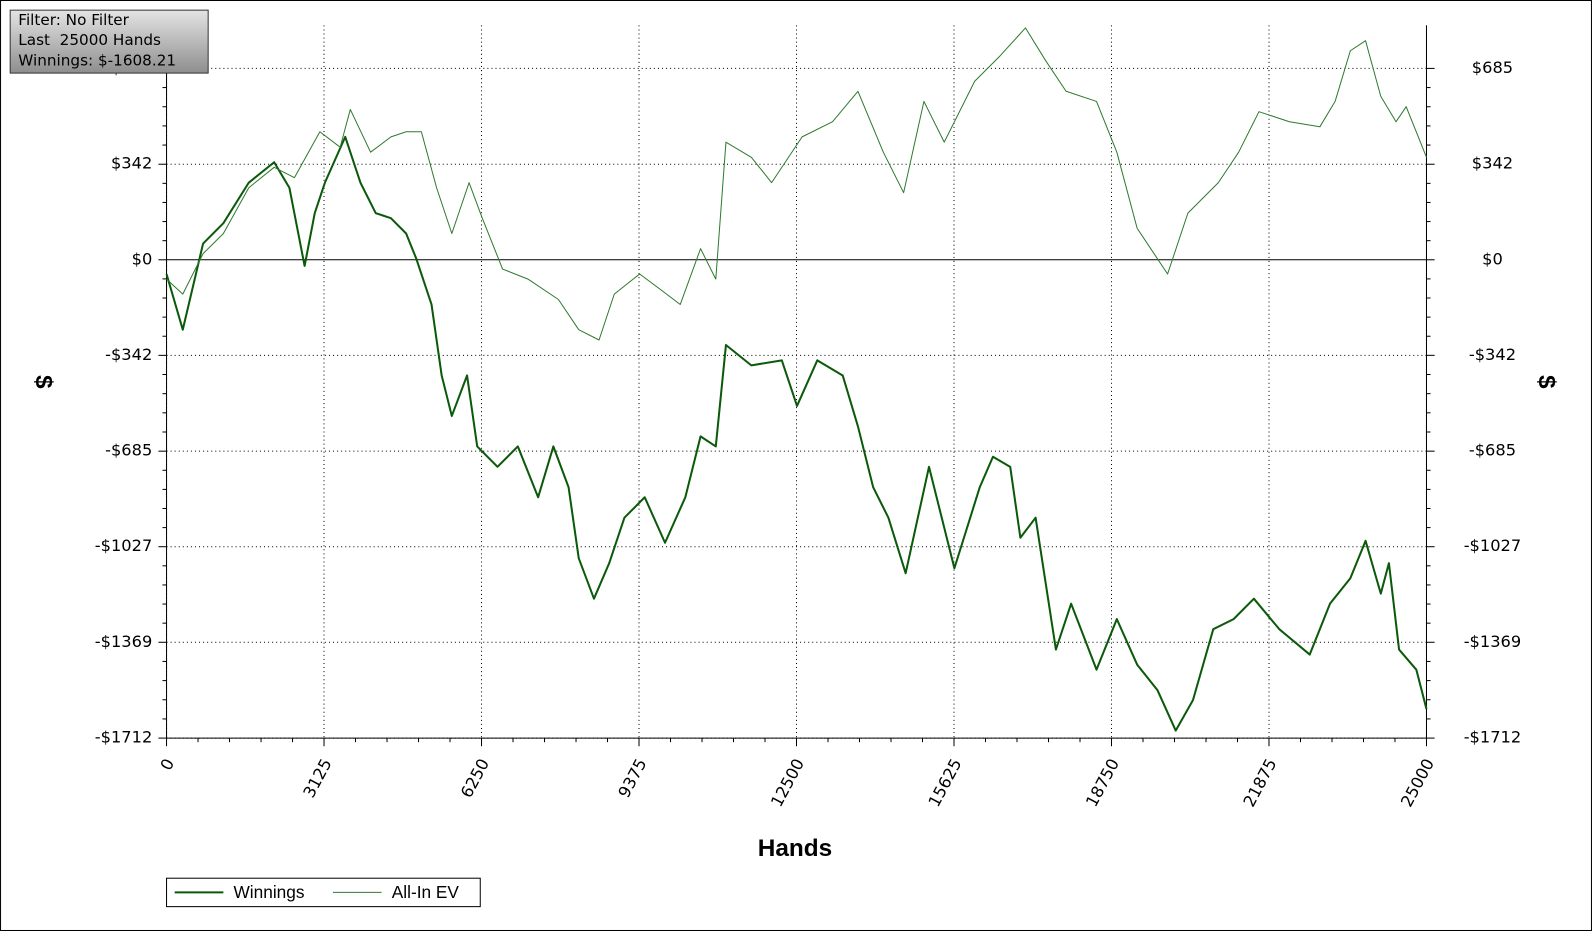 The height and width of the screenshot is (931, 1592). I want to click on y2-tick-label: -$342, so click(1492, 354).